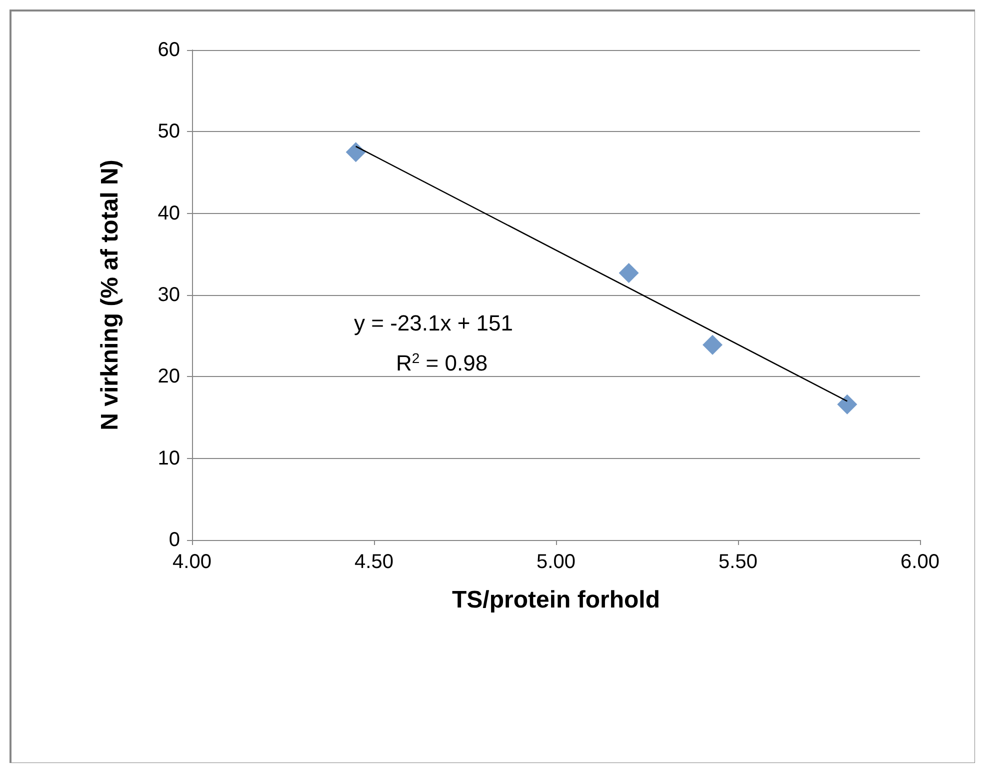  Describe the element at coordinates (169, 458) in the screenshot. I see `y-tick-label: 10` at that location.